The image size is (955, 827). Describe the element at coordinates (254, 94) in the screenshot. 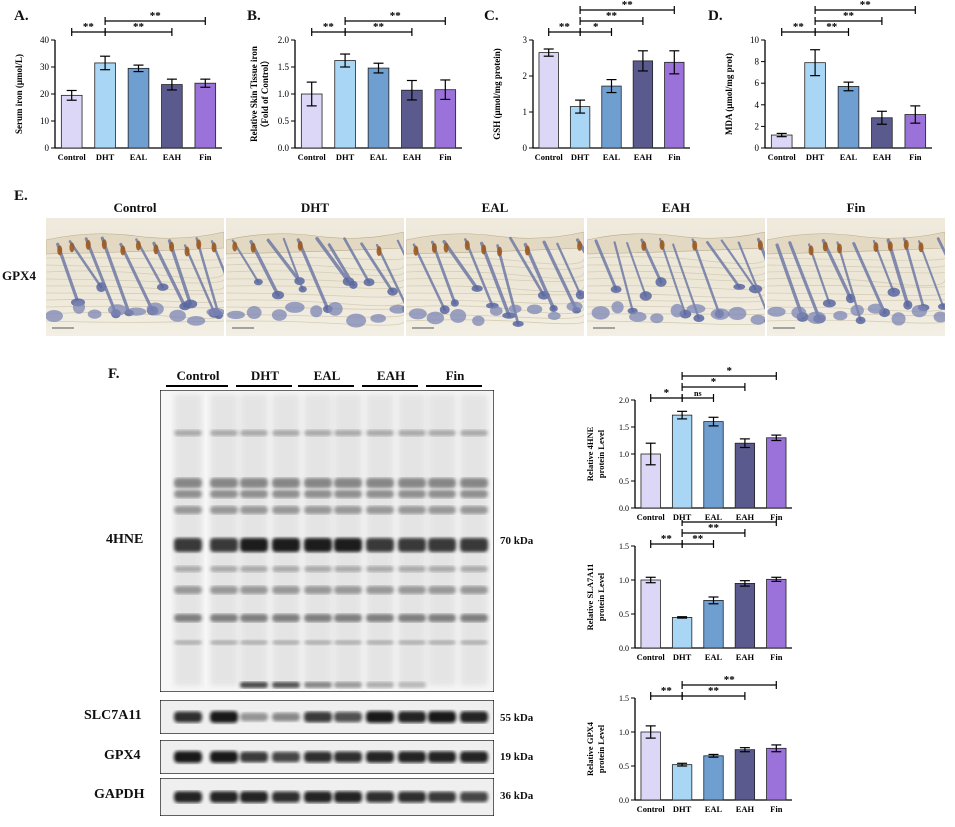

I see `y-axis-label: Relative Skin Tissue iron` at that location.